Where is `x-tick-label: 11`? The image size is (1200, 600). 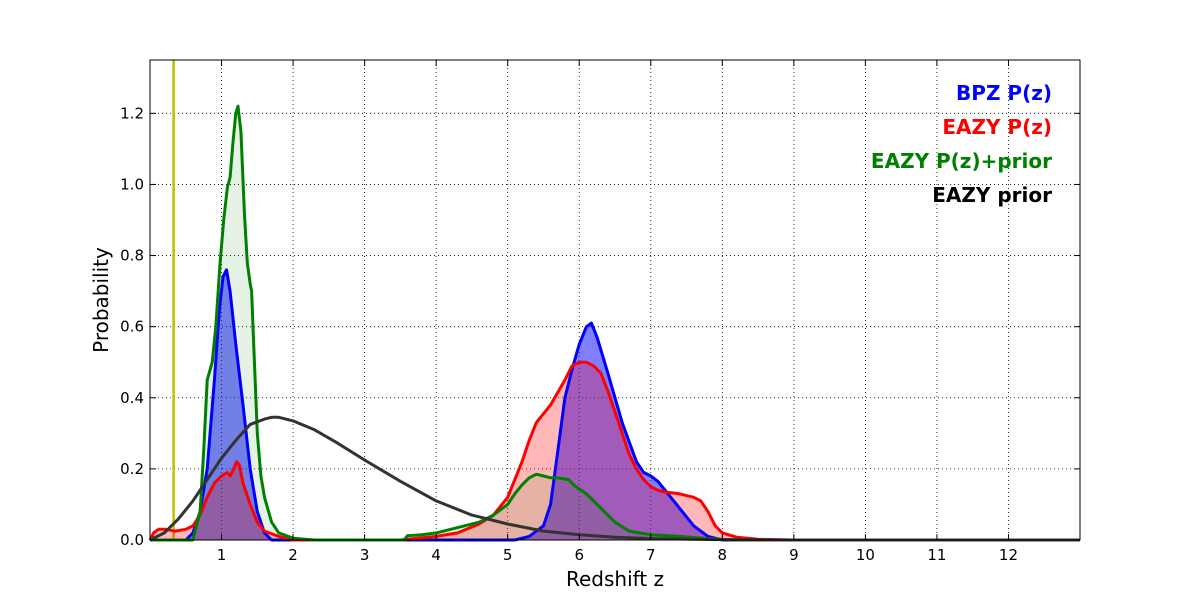 x-tick-label: 11 is located at coordinates (936, 555).